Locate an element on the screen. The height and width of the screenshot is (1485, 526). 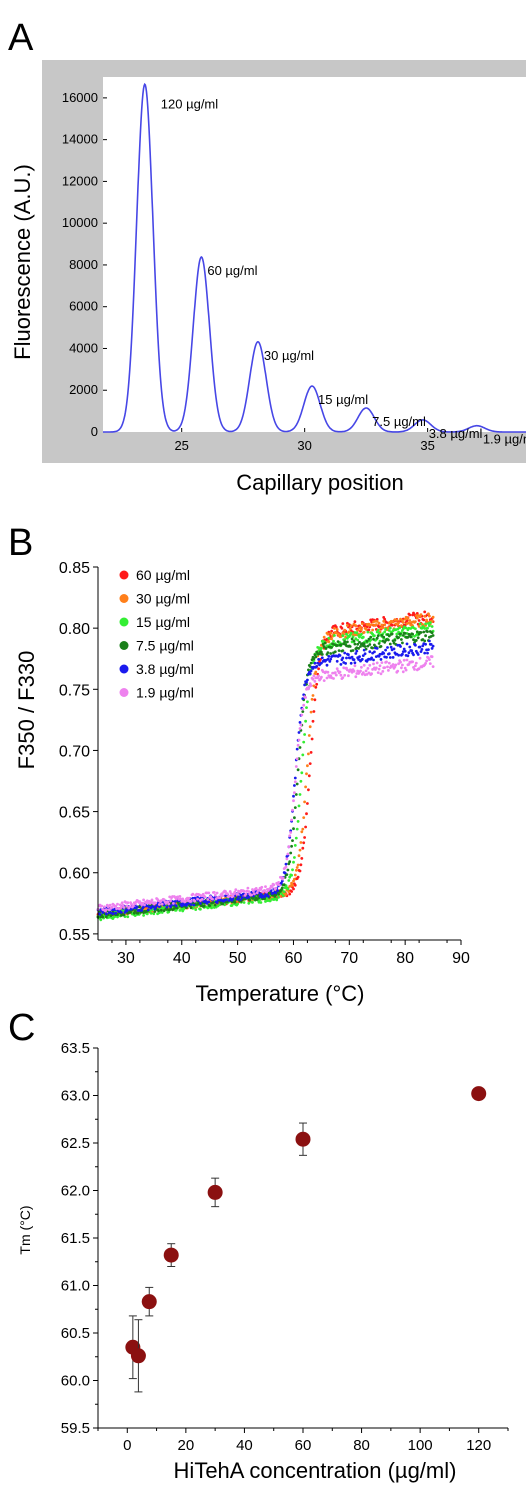
chart-a-peak-label: 60 µg/ml is located at coordinates (232, 270).